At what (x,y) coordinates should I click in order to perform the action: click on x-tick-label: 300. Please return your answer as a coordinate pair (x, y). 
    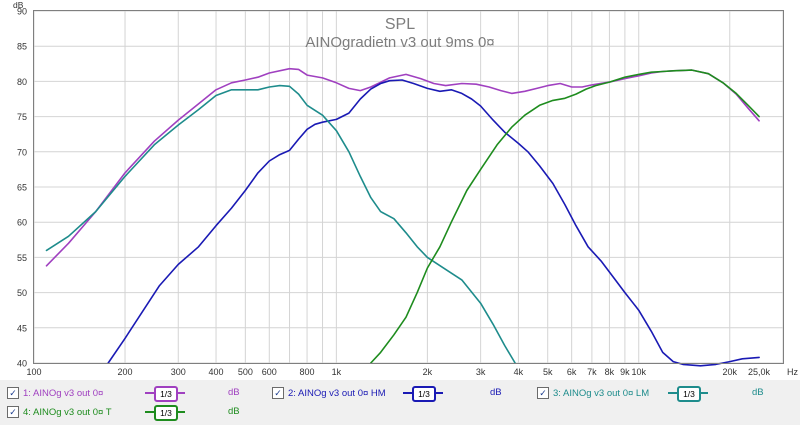
    Looking at the image, I should click on (178, 372).